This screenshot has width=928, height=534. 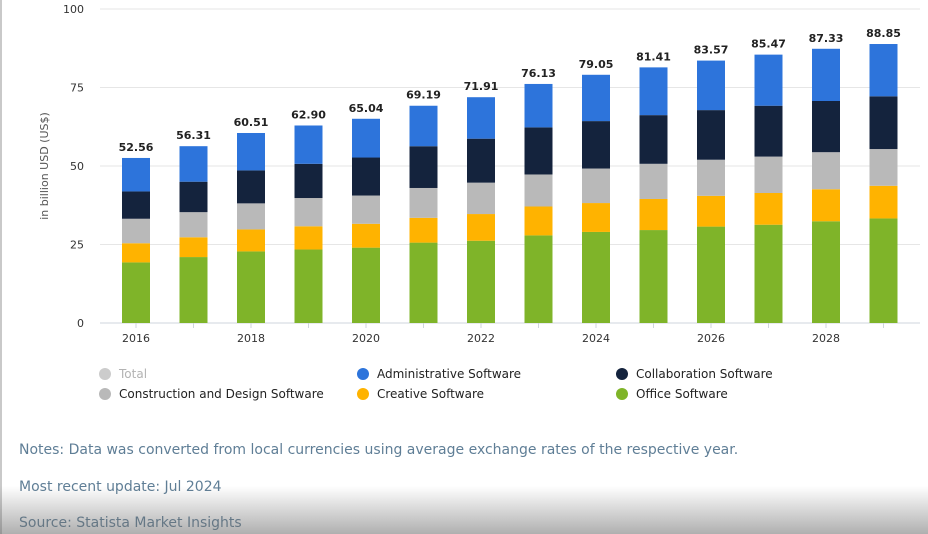 I want to click on bar-office-software-2024, so click(x=596, y=277).